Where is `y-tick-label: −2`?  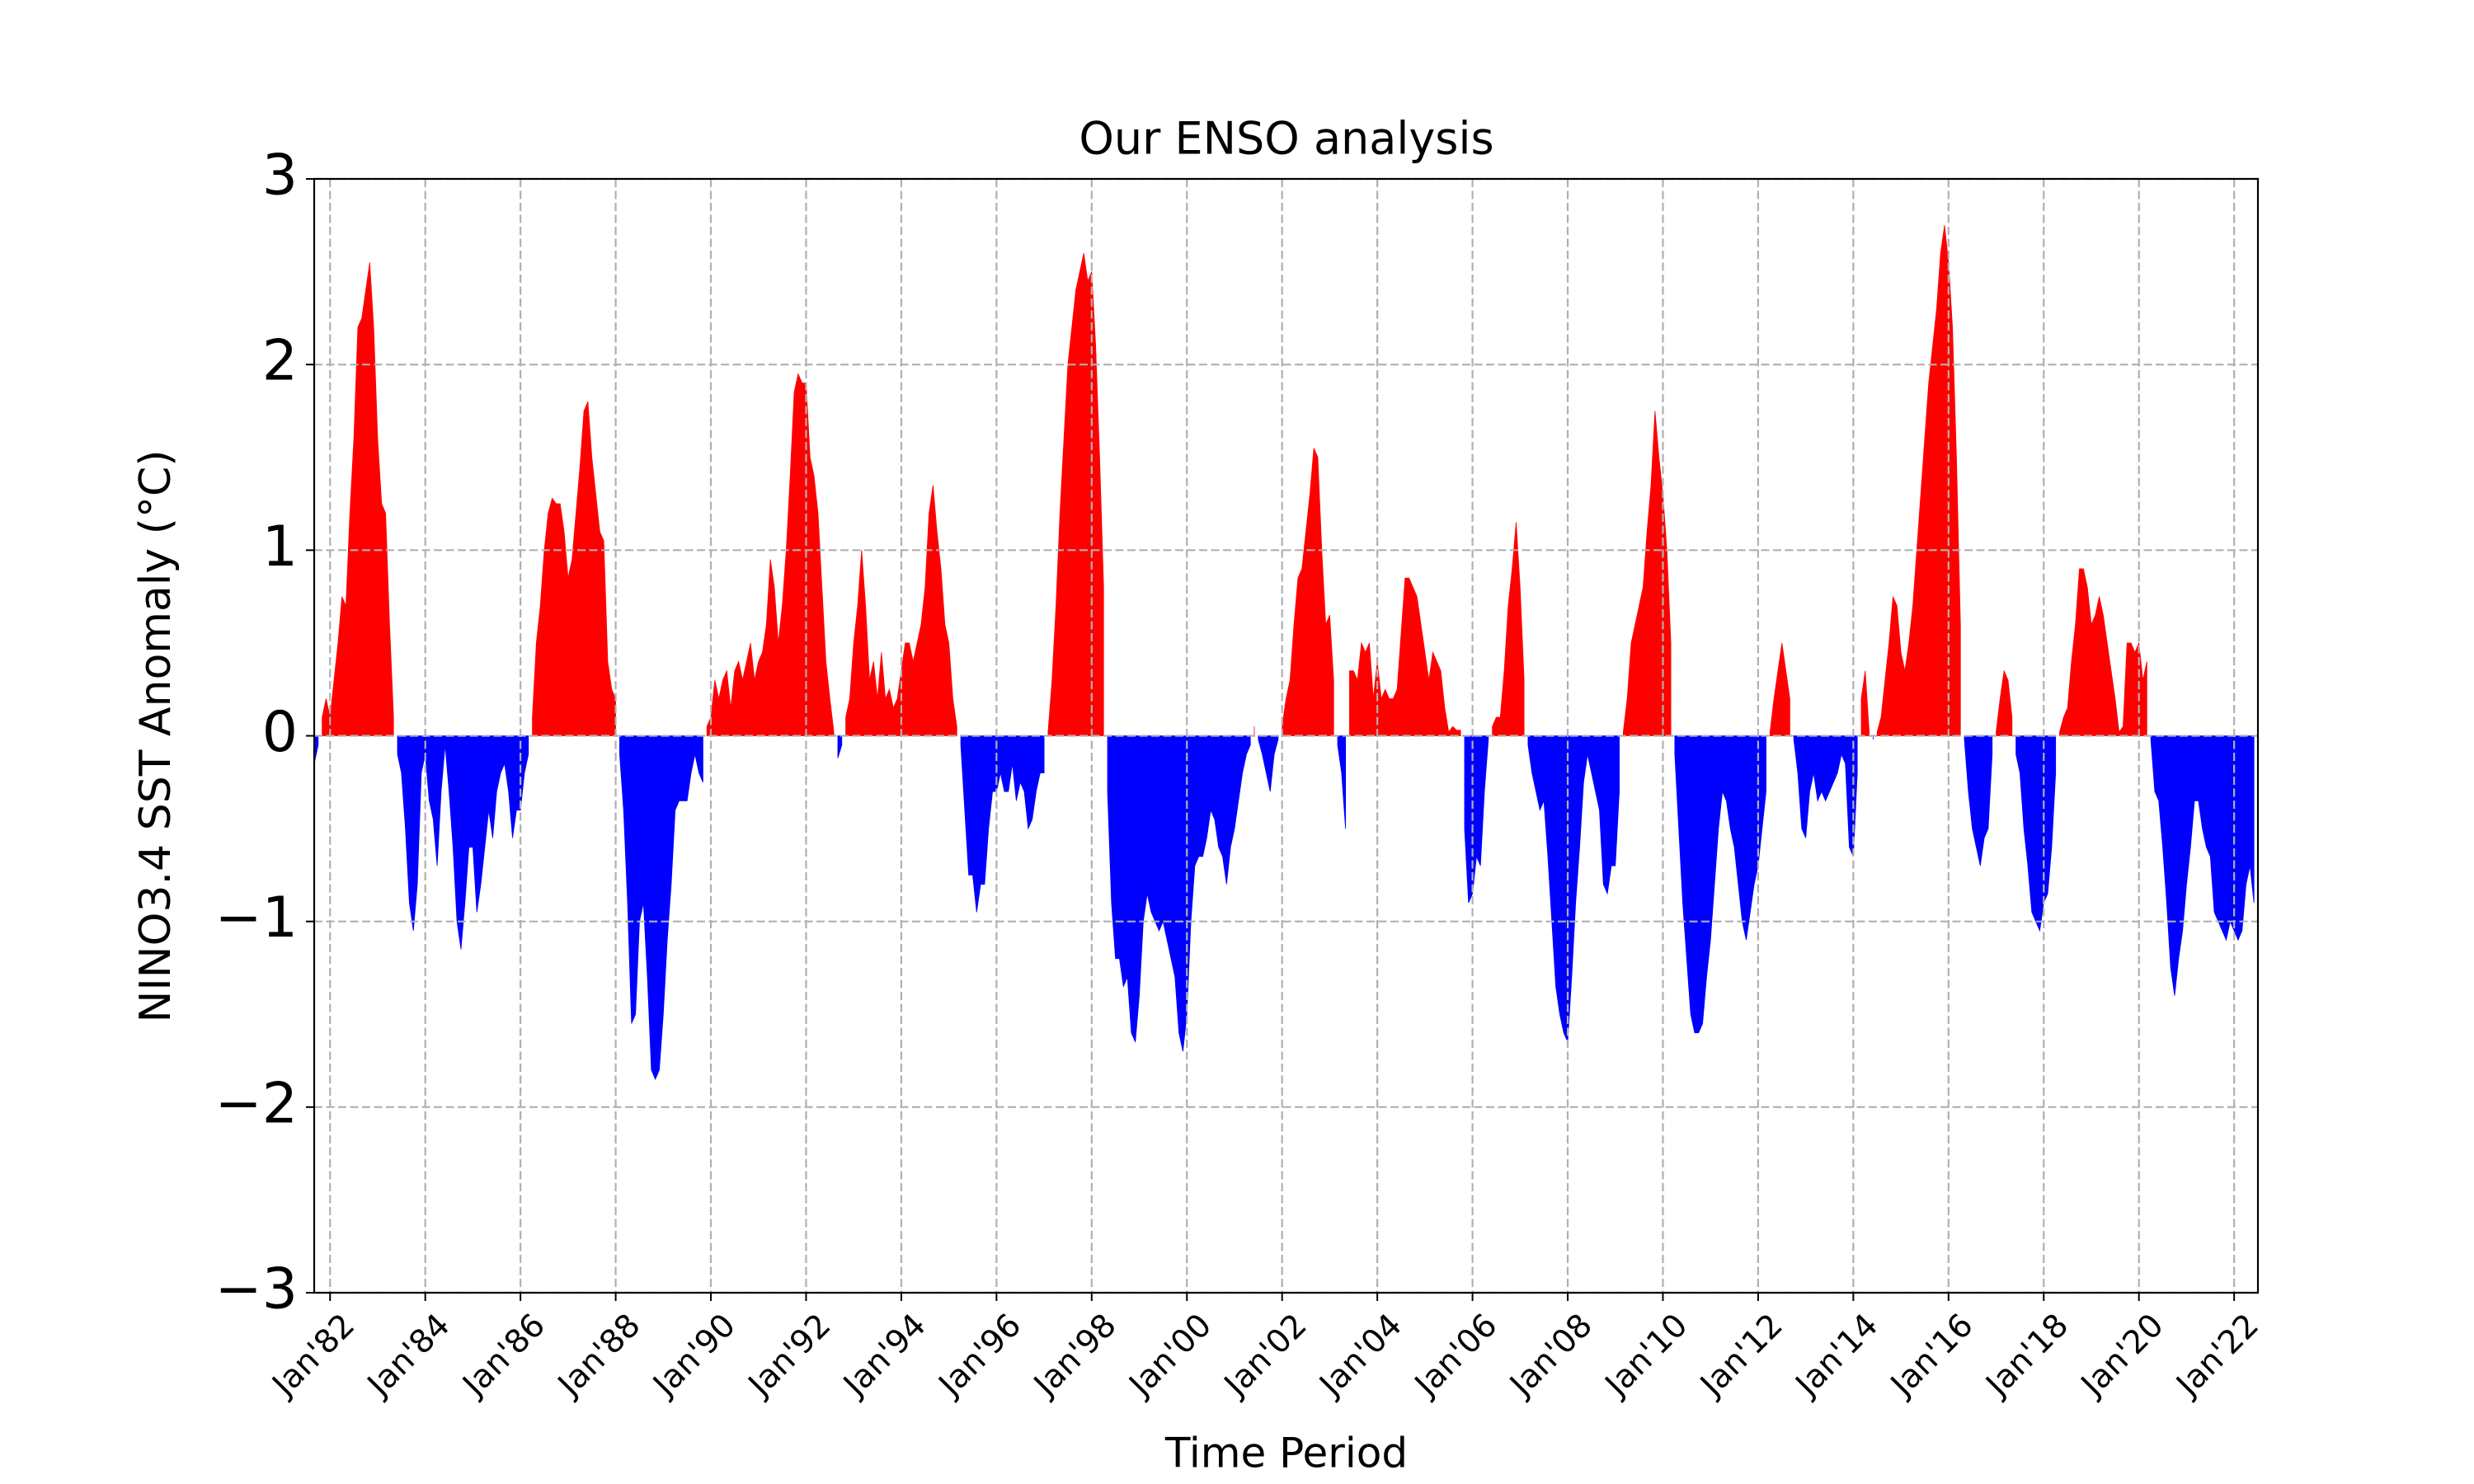 y-tick-label: −2 is located at coordinates (256, 1103).